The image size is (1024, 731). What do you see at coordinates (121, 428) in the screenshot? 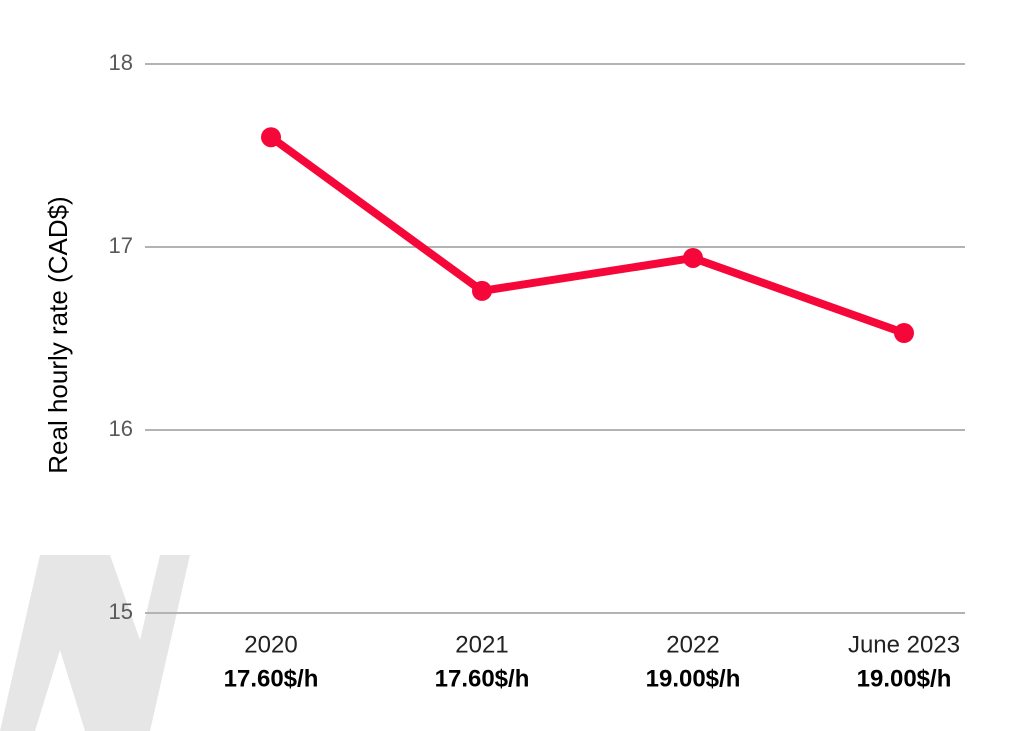
I see `y-tick-label: 16` at bounding box center [121, 428].